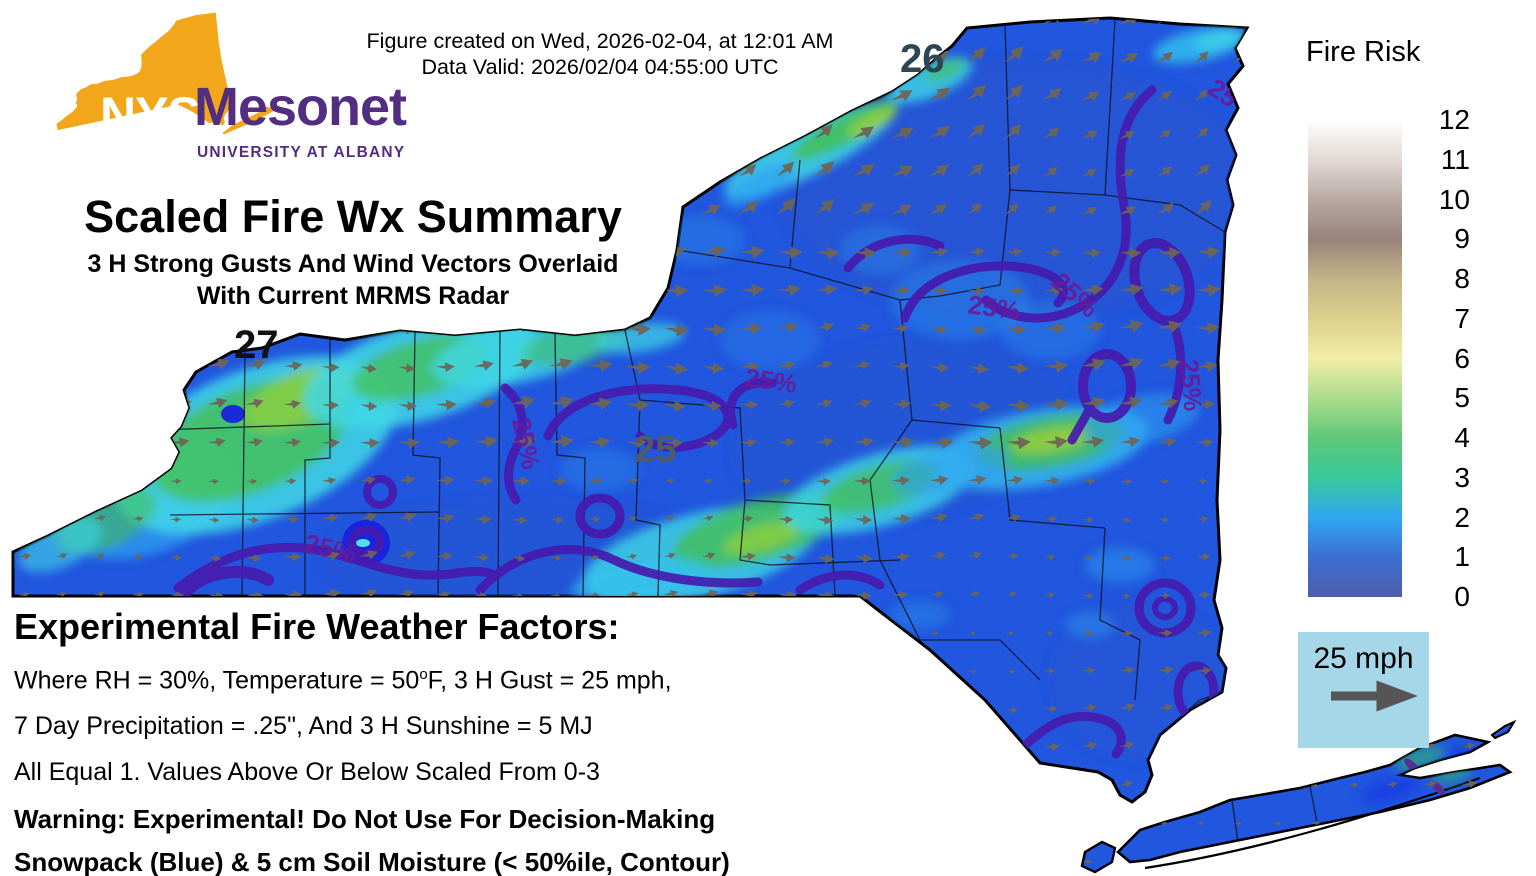 This screenshot has width=1536, height=876. Describe the element at coordinates (317, 626) in the screenshot. I see `factors-heading: Experimental Fire Weather Factors:` at that location.